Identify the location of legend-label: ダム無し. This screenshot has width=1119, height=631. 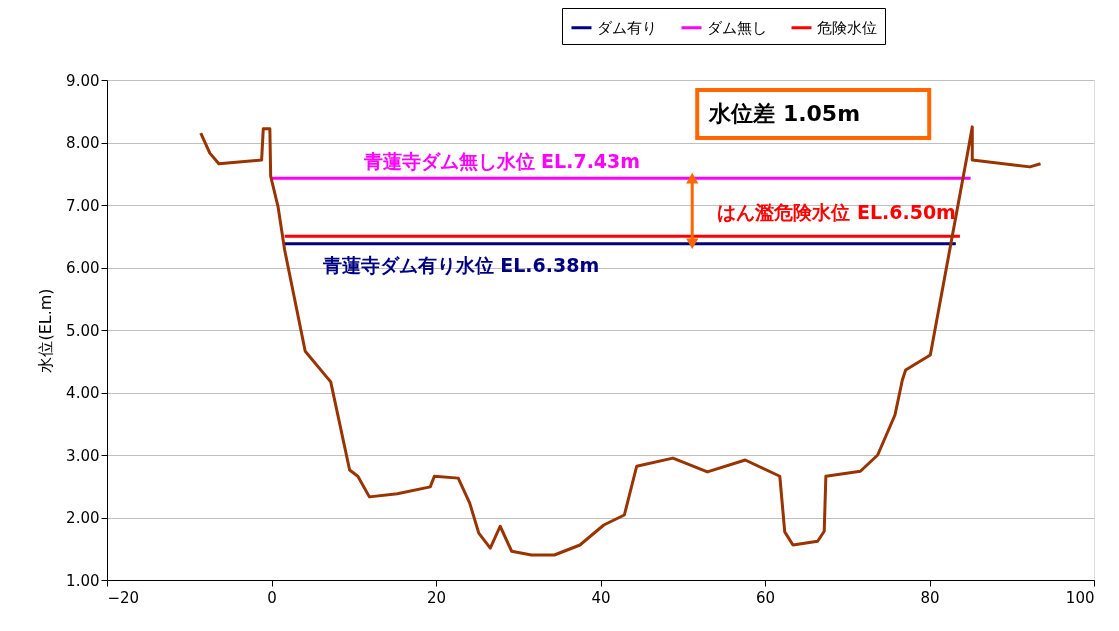
(737, 27).